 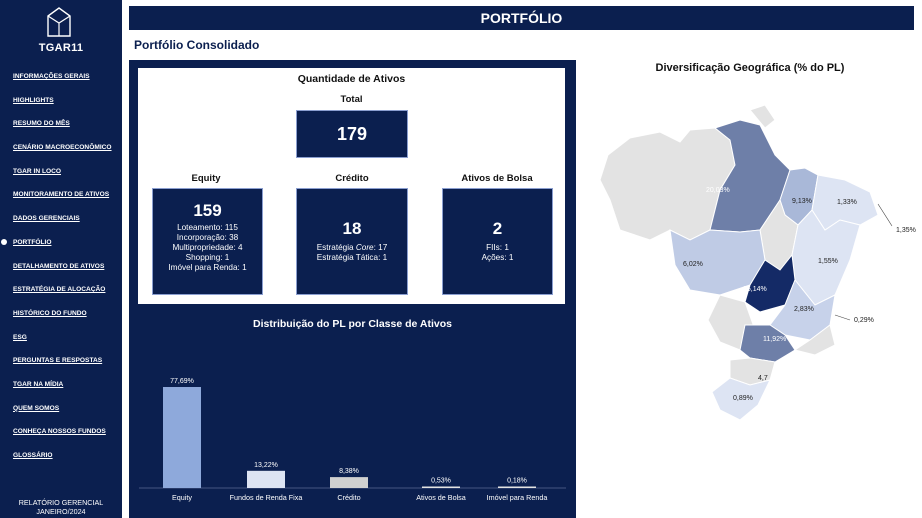 I want to click on equity-line: Loteamento: 115, so click(x=207, y=227).